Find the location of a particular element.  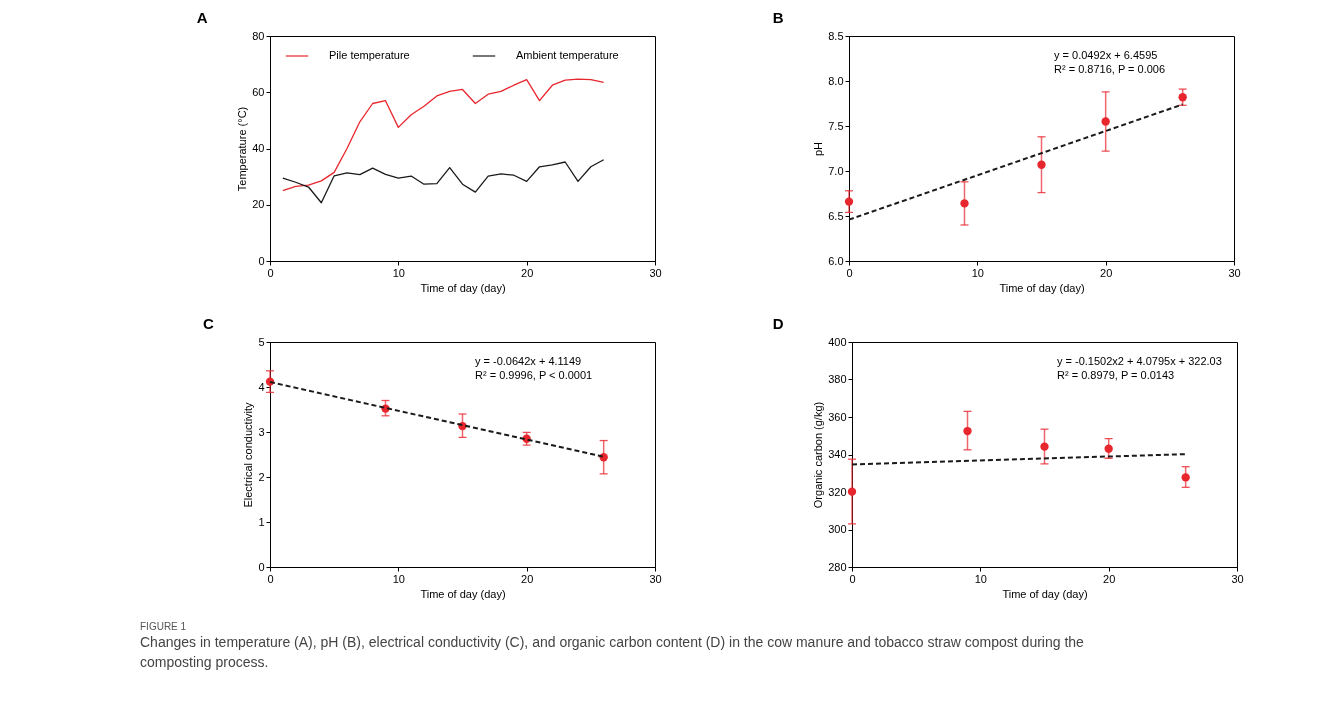

y-axis-title: Electrical conductivity is located at coordinates (248, 454).